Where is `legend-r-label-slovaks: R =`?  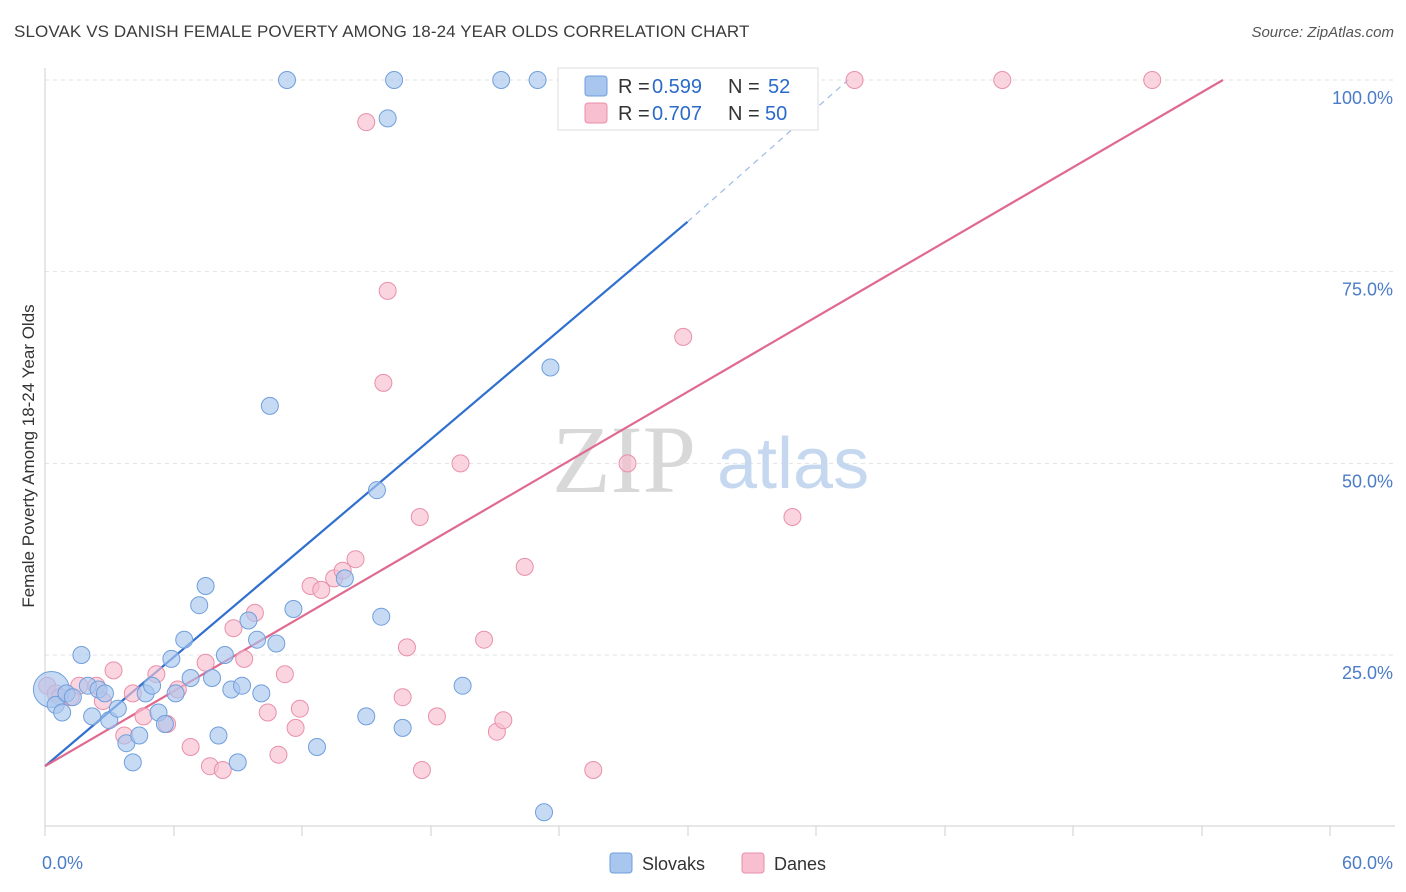 legend-r-label-slovaks: R = is located at coordinates (634, 87).